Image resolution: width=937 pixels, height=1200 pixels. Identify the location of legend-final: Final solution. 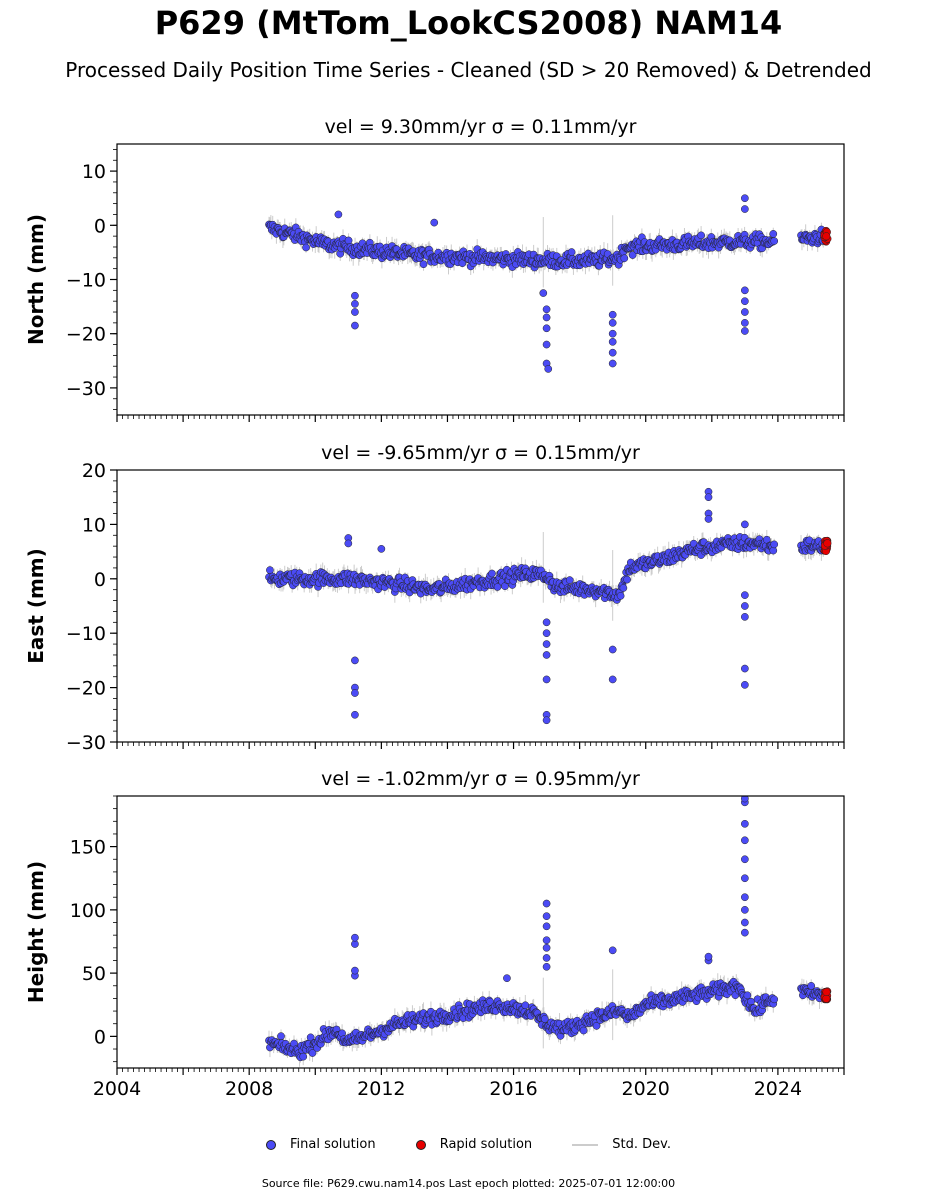
(320, 1144).